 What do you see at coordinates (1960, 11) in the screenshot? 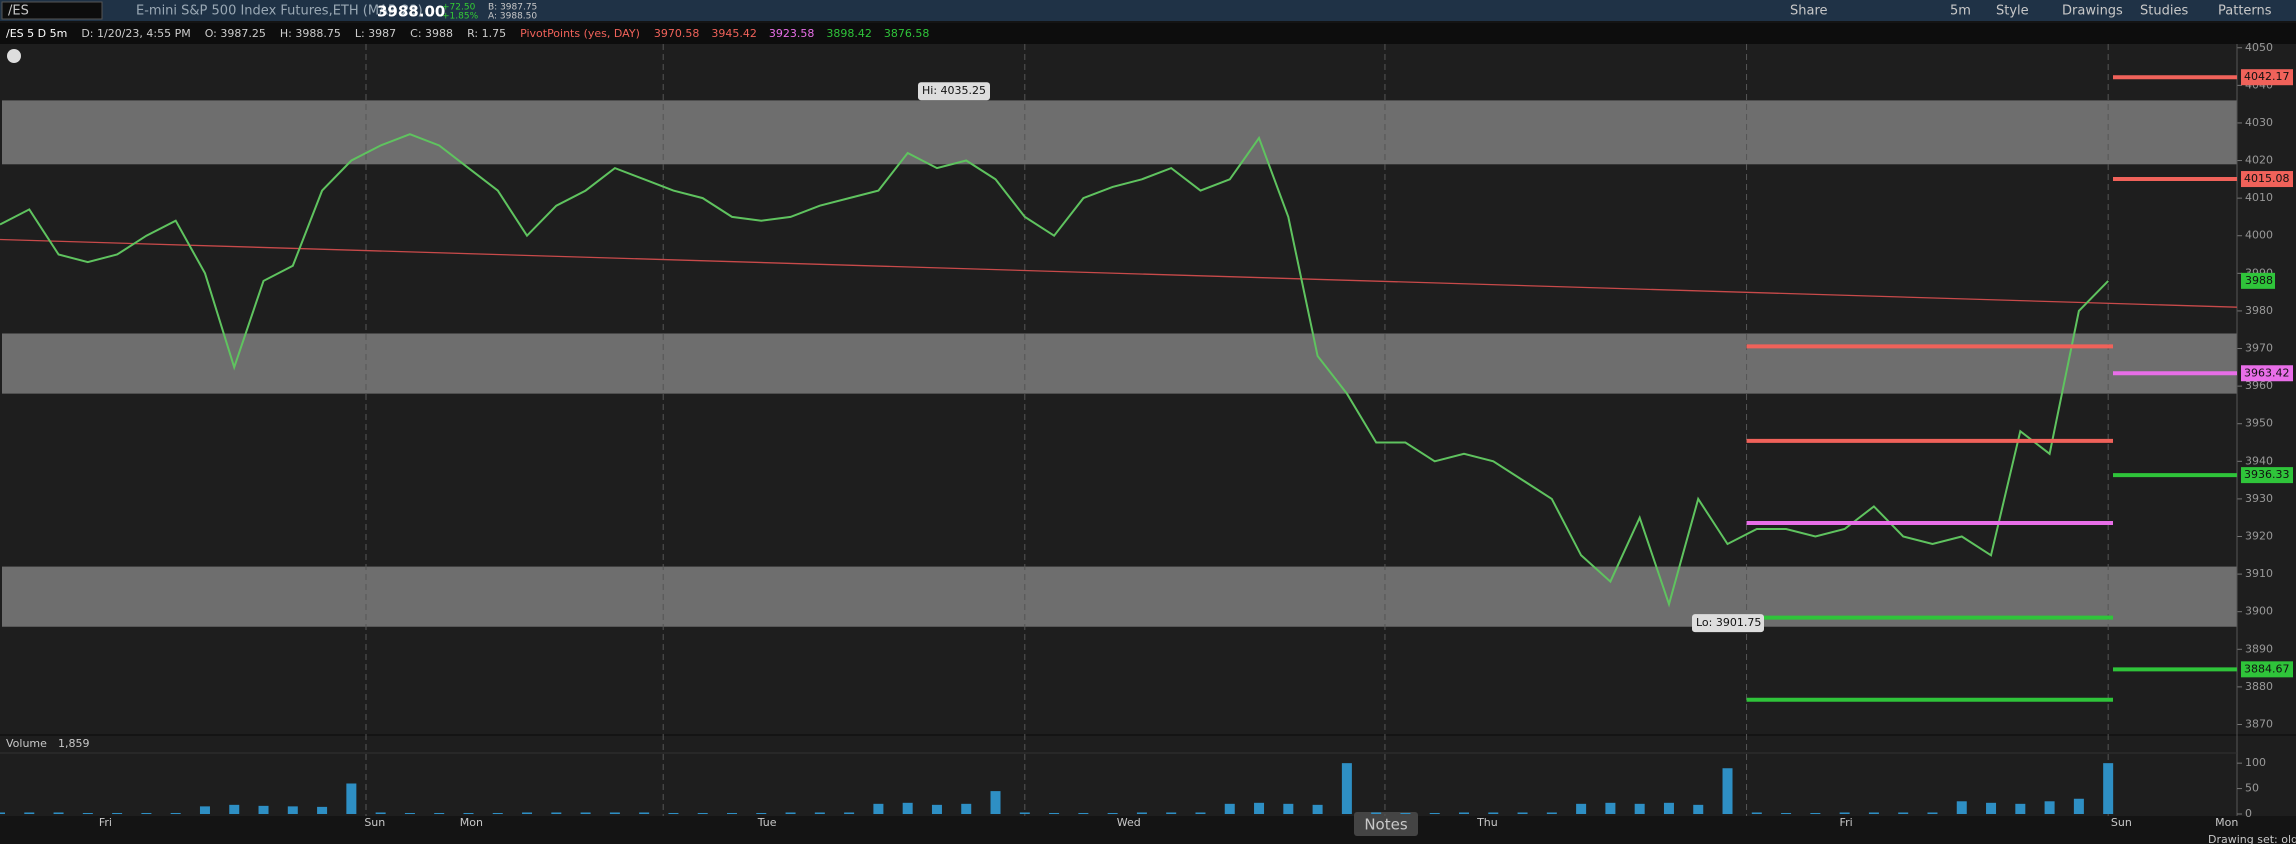
I see `toolbar-button: 5m` at bounding box center [1960, 11].